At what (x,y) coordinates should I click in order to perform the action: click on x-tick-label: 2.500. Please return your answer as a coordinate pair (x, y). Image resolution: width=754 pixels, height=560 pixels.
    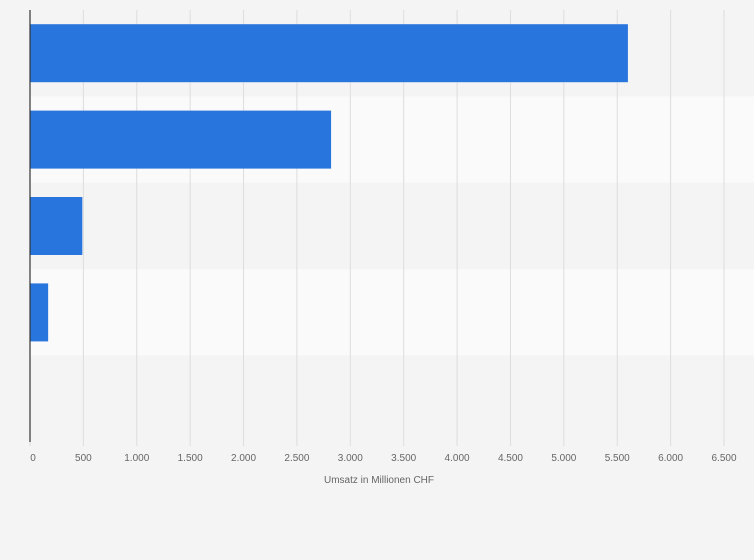
    Looking at the image, I should click on (296, 458).